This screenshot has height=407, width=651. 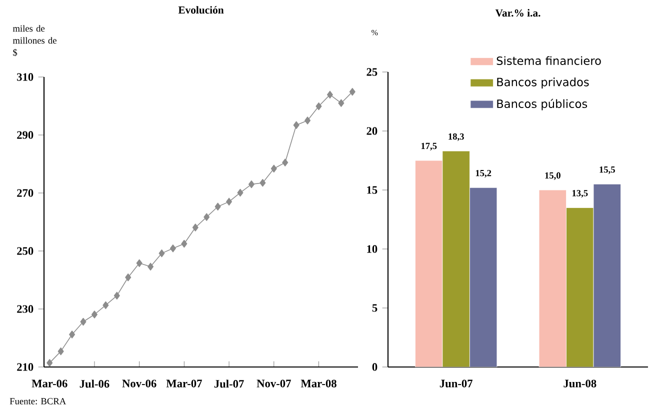 I want to click on data-label: 17,5, so click(x=429, y=146).